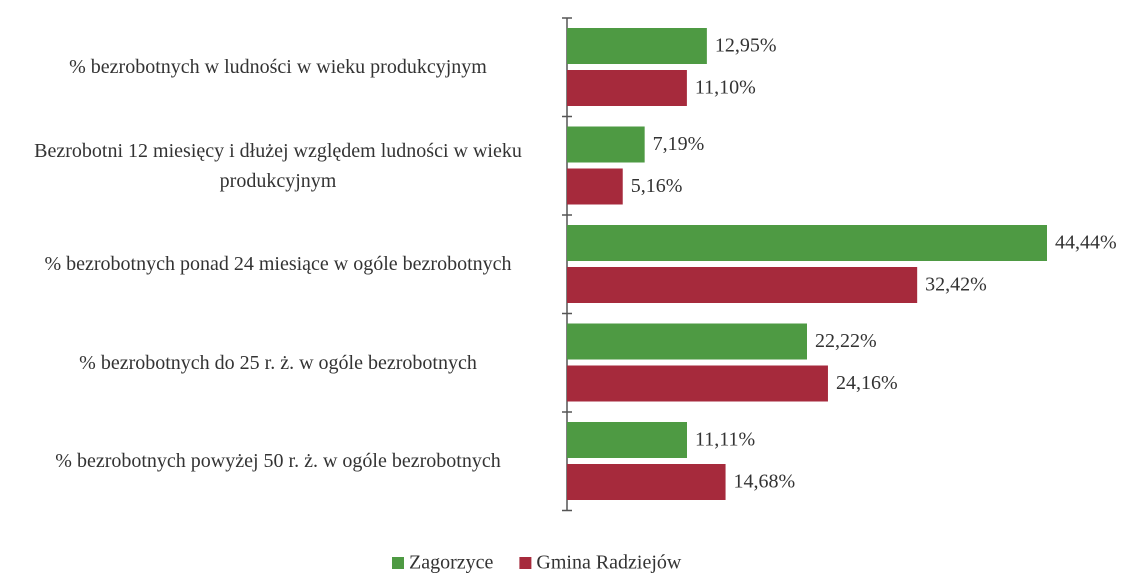 The height and width of the screenshot is (577, 1130). I want to click on legend-label: Zagorzyce, so click(451, 563).